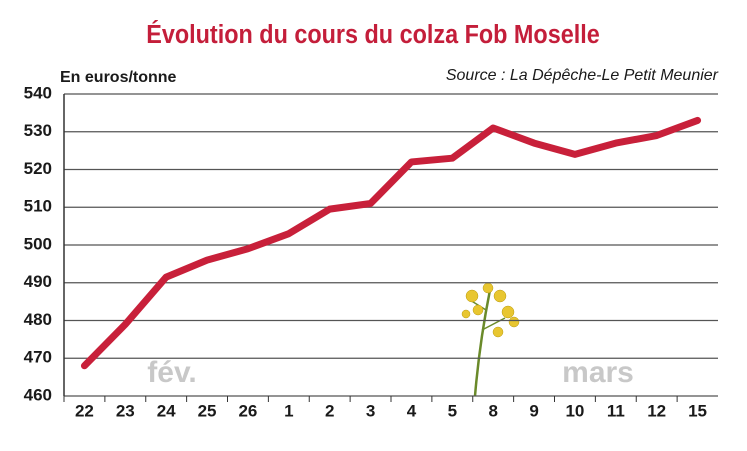 The width and height of the screenshot is (747, 451). Describe the element at coordinates (574, 410) in the screenshot. I see `x-tick-label: 10` at that location.